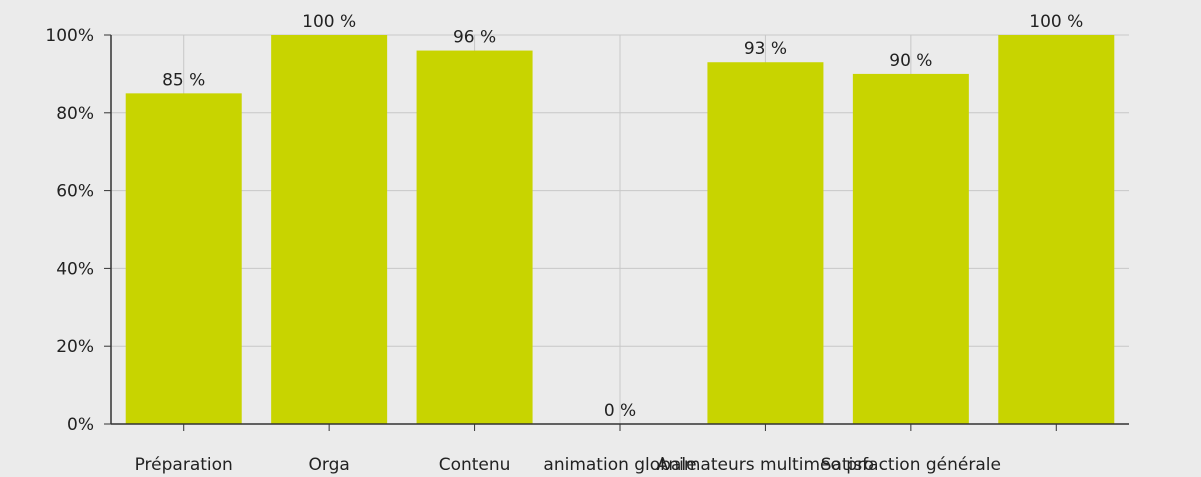  What do you see at coordinates (183, 80) in the screenshot?
I see `bar-data-label: 85 %` at bounding box center [183, 80].